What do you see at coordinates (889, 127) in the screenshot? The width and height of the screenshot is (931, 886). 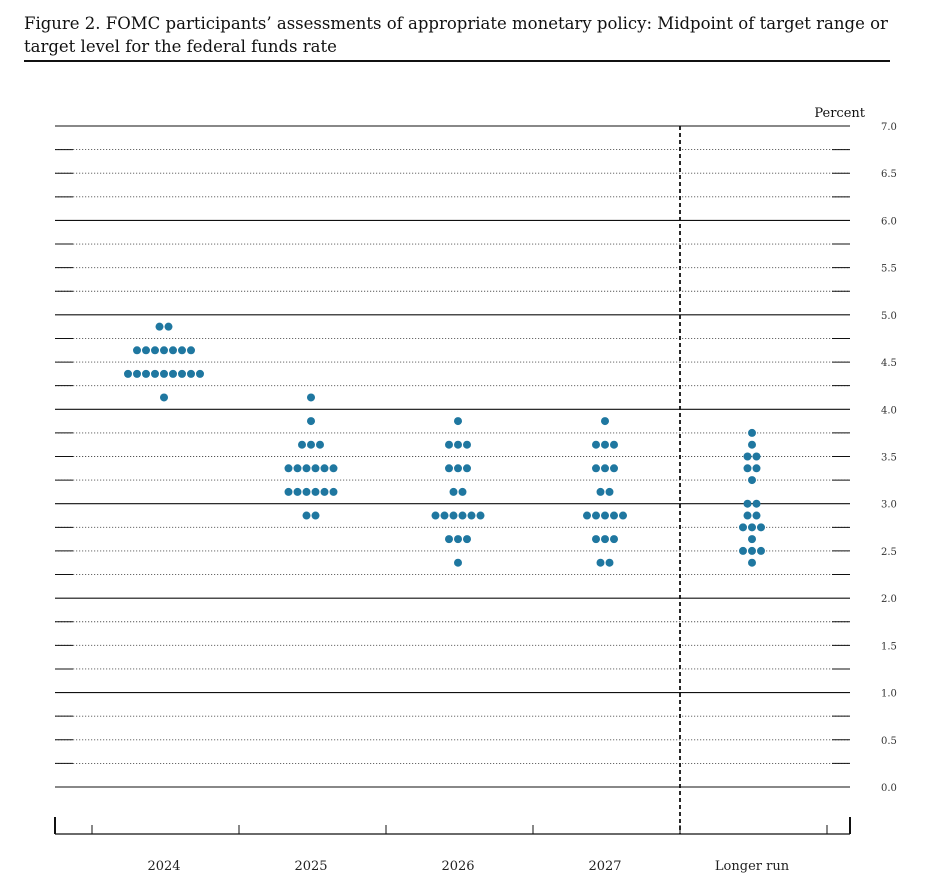 I see `y-tick-label: 7.0` at bounding box center [889, 127].